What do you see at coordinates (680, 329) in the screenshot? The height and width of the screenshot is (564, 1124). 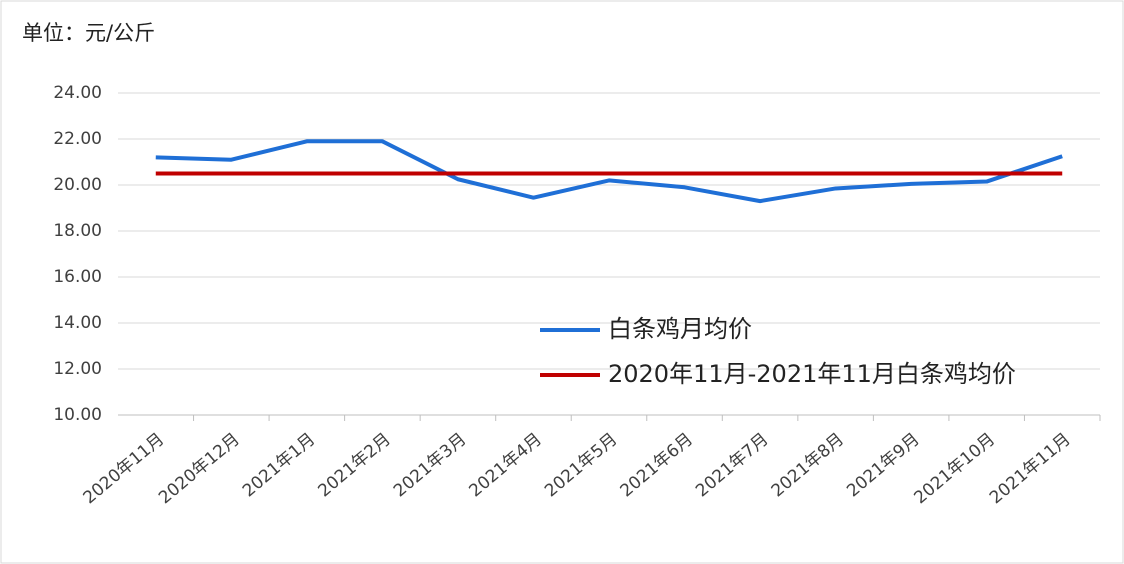 I see `legend-label: 白条鸡月均价` at bounding box center [680, 329].